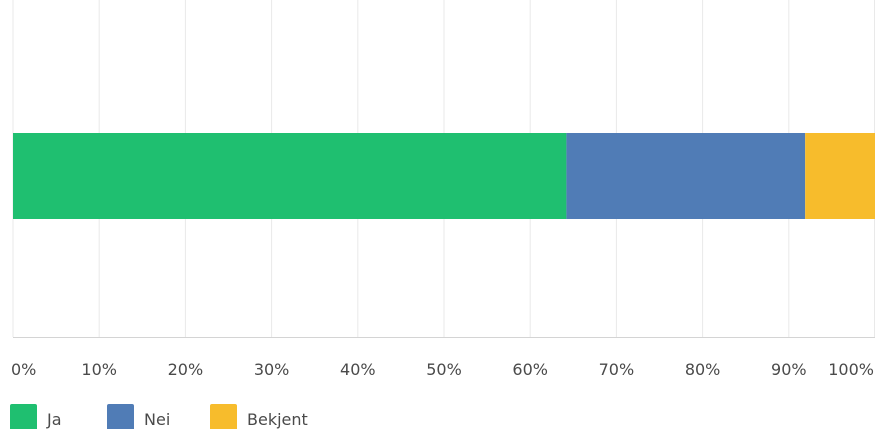 The image size is (875, 429). Describe the element at coordinates (358, 369) in the screenshot. I see `x-tick-label: 40%` at that location.